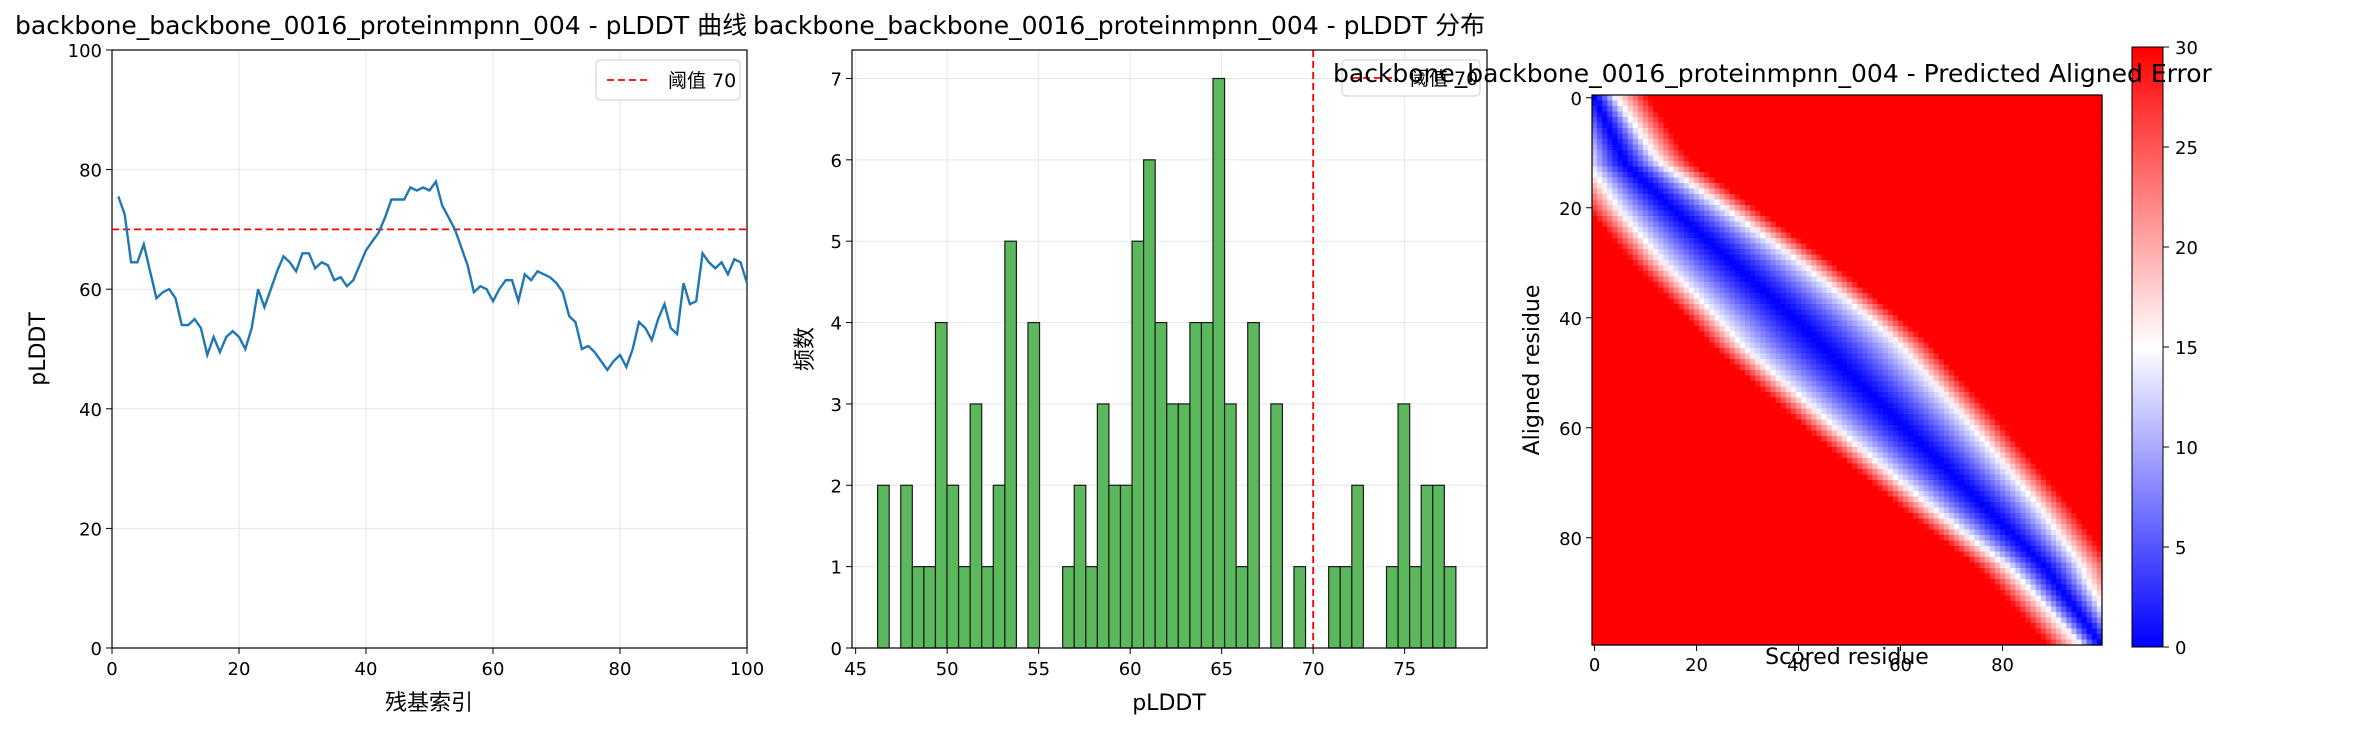  What do you see at coordinates (96, 649) in the screenshot?
I see `y-tick-label: 0` at bounding box center [96, 649].